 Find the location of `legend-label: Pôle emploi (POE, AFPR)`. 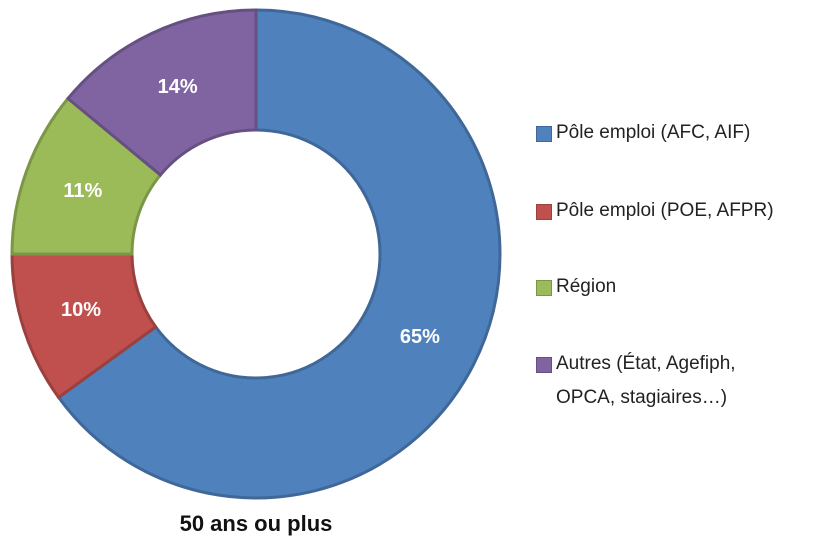

legend-label: Pôle emploi (POE, AFPR) is located at coordinates (665, 210).